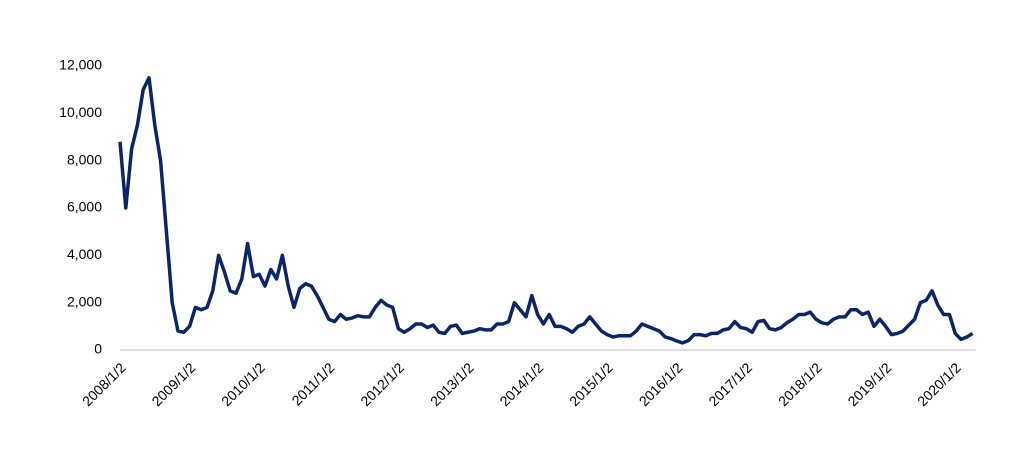 The width and height of the screenshot is (1026, 466). Describe the element at coordinates (243, 384) in the screenshot. I see `x-tick-label: 2010/1/2` at that location.